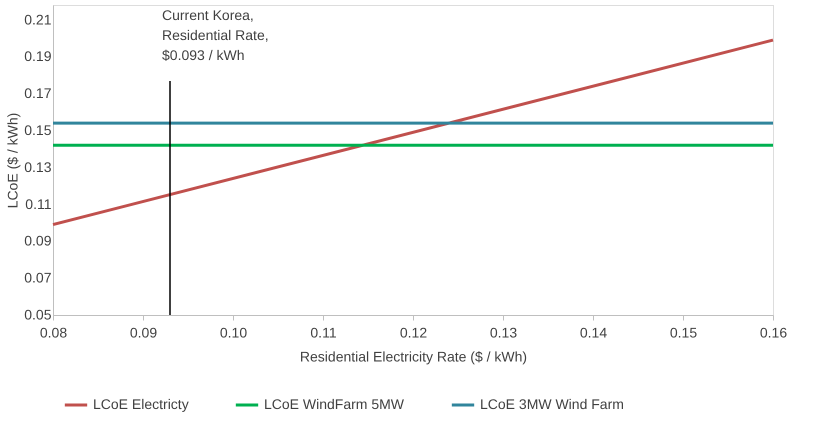 The height and width of the screenshot is (436, 820). What do you see at coordinates (38, 166) in the screenshot?
I see `y-tick-label: 0.13` at bounding box center [38, 166].